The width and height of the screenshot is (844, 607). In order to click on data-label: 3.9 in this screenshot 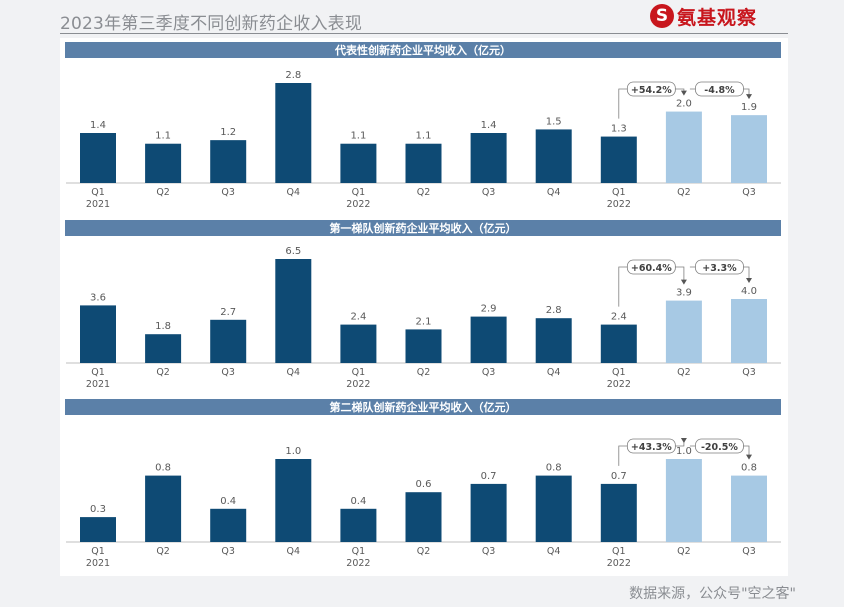, I will do `click(684, 293)`.